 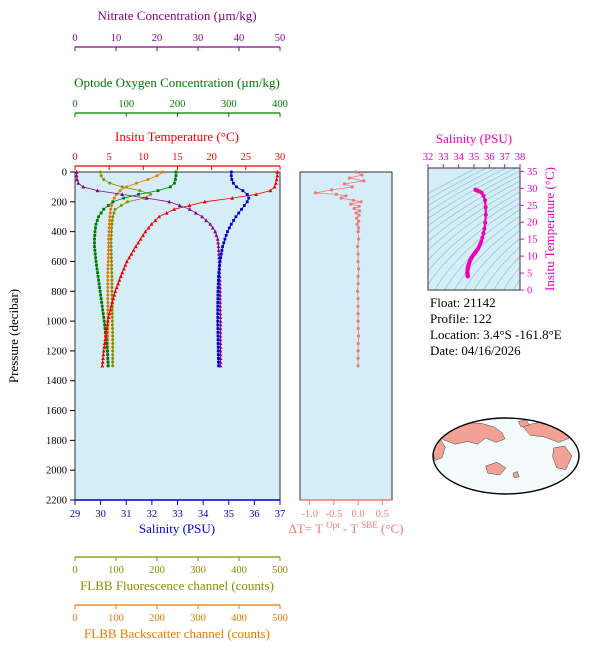 I want to click on backscatter-tick-label: 500, so click(x=280, y=618).